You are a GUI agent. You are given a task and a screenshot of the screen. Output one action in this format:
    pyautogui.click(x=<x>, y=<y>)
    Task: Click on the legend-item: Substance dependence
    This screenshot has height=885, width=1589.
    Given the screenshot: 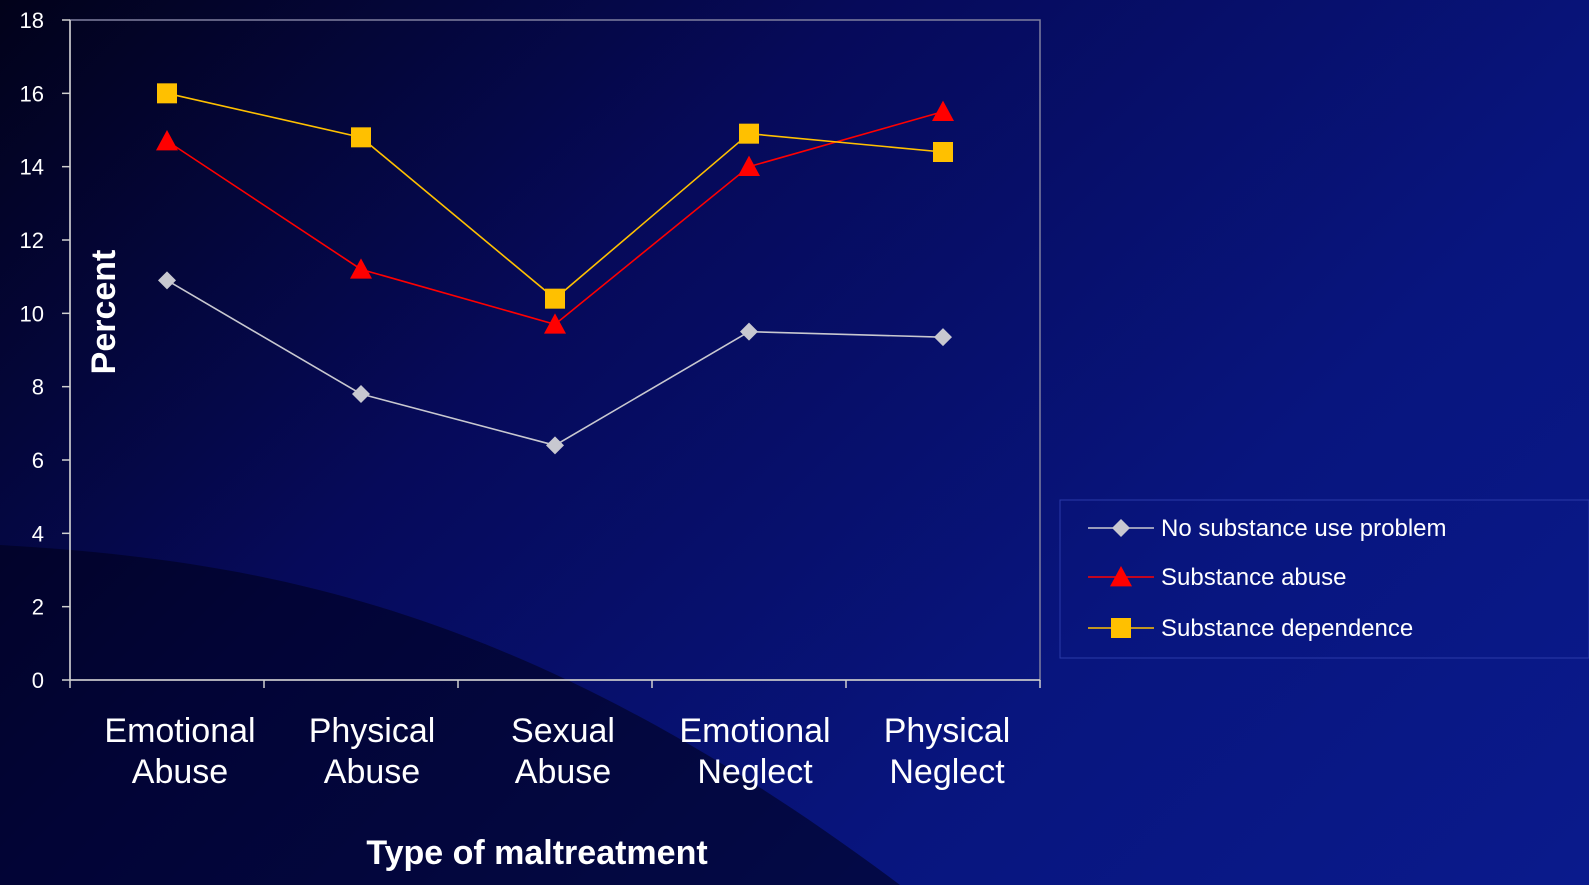 What is the action you would take?
    pyautogui.click(x=1250, y=628)
    